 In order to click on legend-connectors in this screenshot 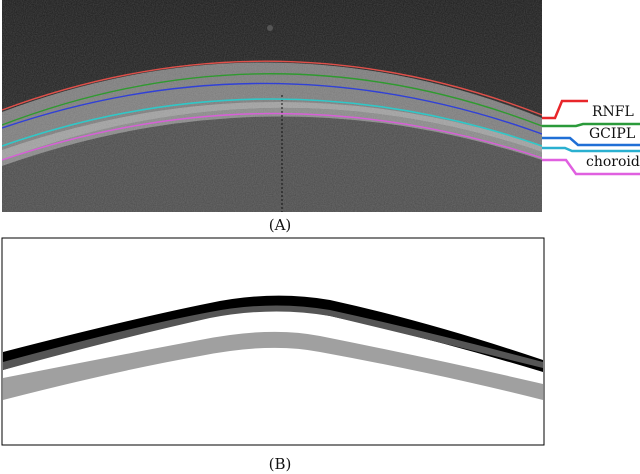, I will do `click(591, 137)`.